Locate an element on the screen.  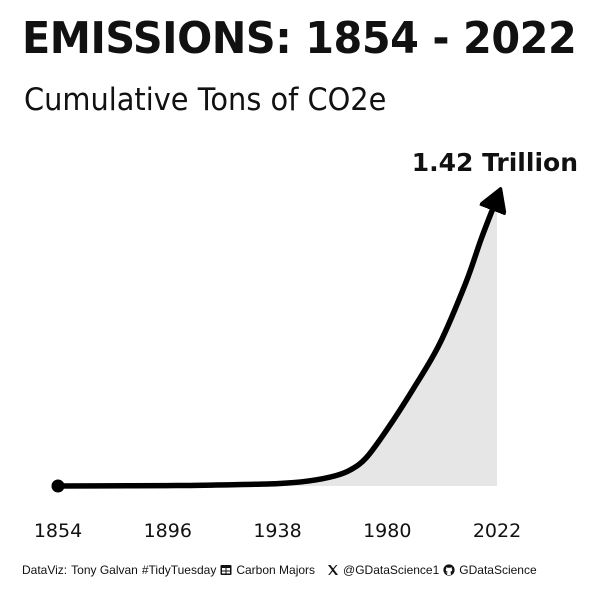
total-annotation: 1.42 Trillion is located at coordinates (495, 162).